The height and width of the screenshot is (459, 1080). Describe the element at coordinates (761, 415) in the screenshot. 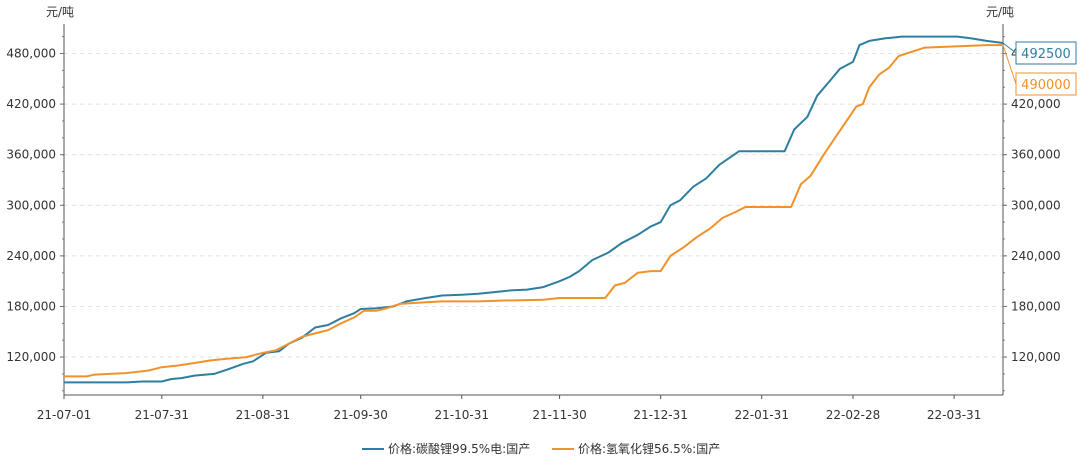

I see `x-tick-label: 22-01-31` at that location.